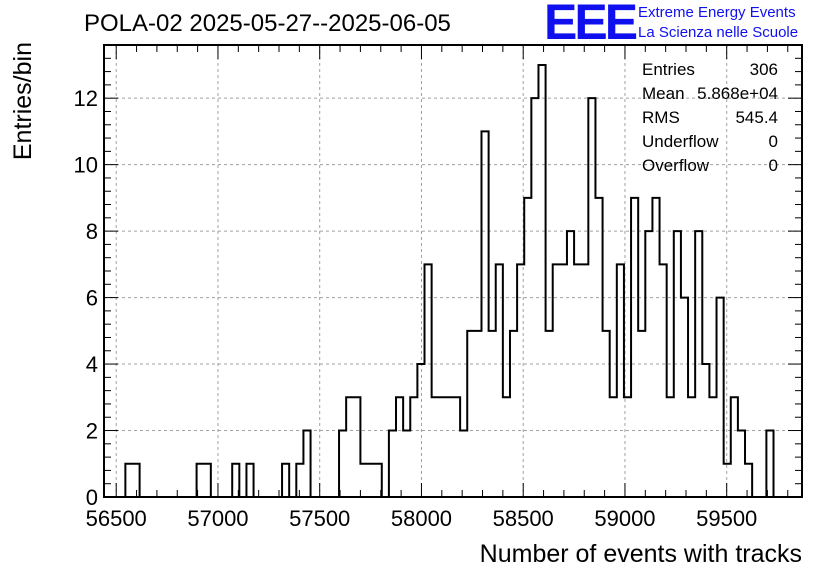  I want to click on logo-line-1: Extreme Energy Events, so click(717, 12).